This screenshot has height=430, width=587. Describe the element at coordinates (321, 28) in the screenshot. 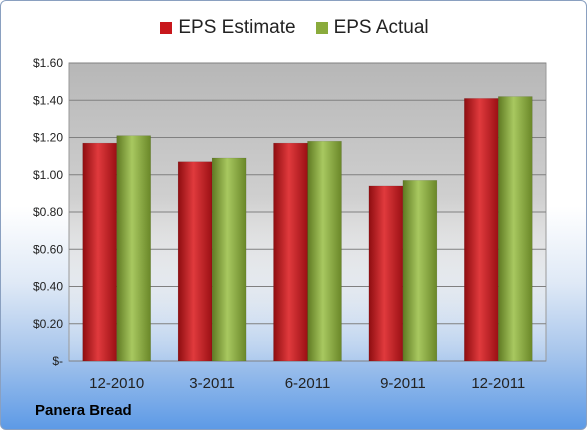

I see `legend-swatch-actual` at that location.